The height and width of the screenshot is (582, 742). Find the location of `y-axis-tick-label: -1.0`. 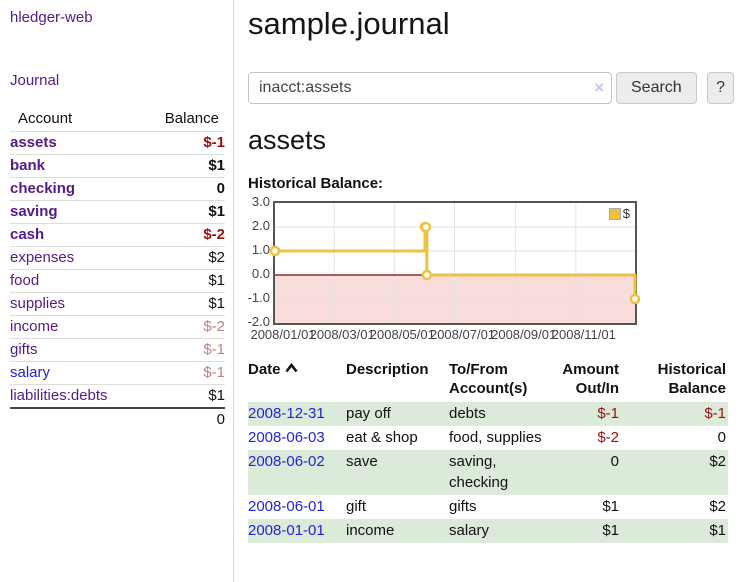

y-axis-tick-label: -1.0 is located at coordinates (258, 297).